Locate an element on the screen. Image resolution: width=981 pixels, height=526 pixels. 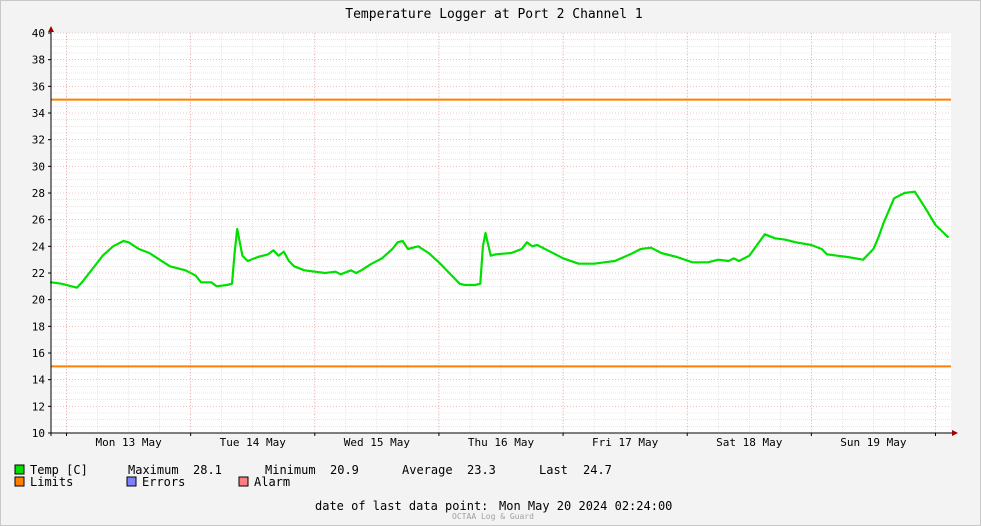
x-tick-label: Thu 16 May is located at coordinates (501, 442).